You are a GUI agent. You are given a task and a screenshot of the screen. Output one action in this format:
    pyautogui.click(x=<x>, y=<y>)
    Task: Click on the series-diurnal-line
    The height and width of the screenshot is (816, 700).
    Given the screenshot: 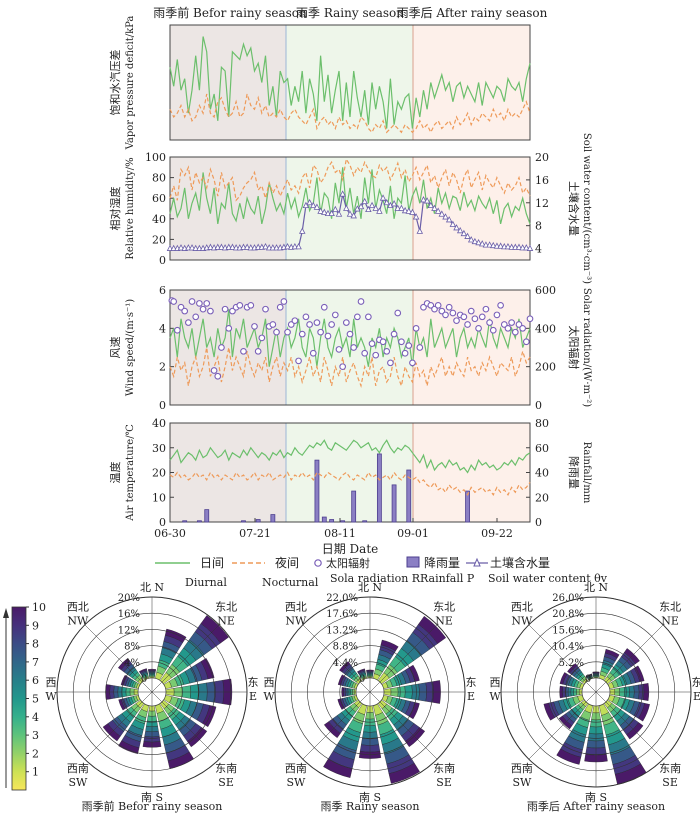 What is the action you would take?
    pyautogui.click(x=350, y=196)
    